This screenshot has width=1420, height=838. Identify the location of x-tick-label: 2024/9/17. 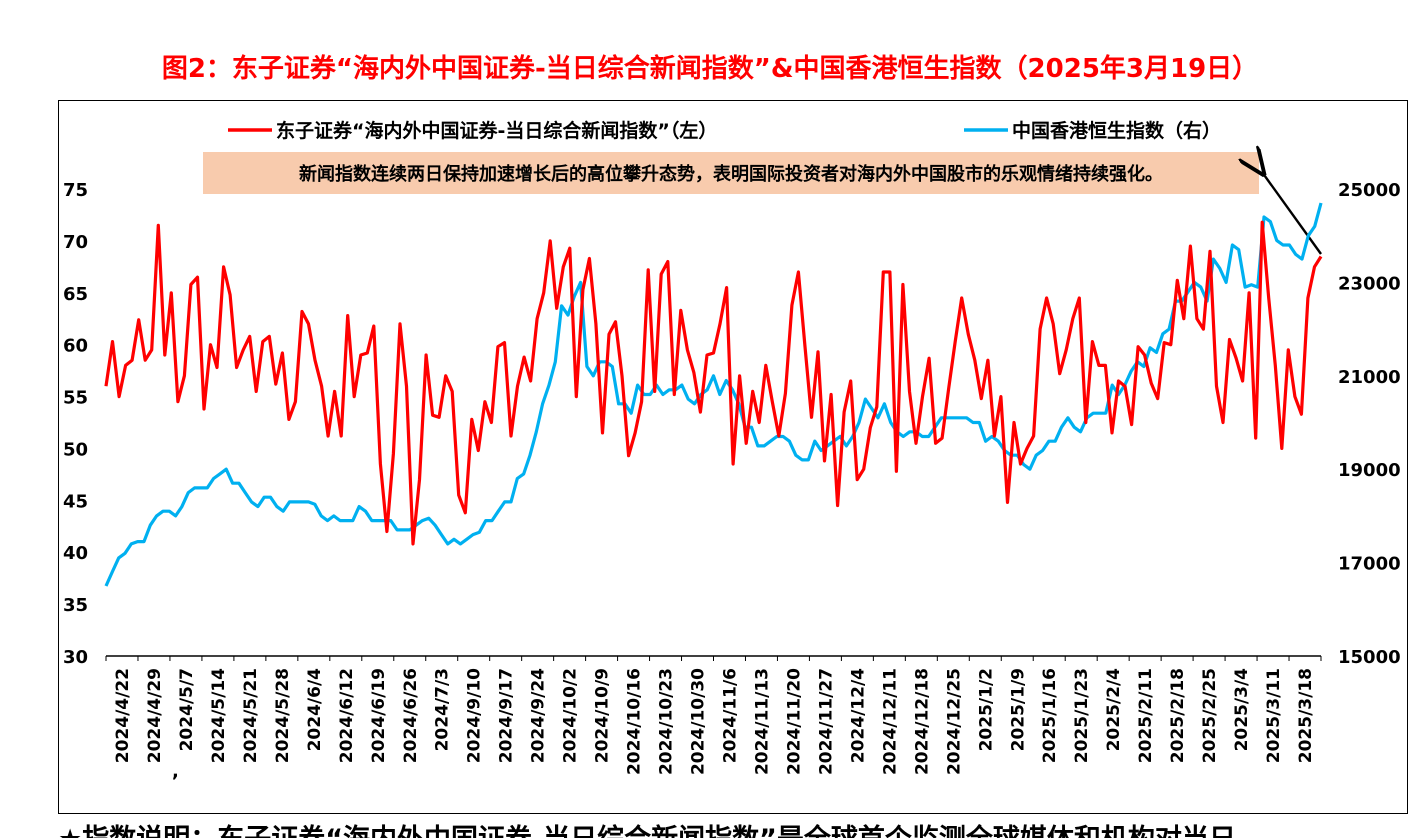
(507, 715).